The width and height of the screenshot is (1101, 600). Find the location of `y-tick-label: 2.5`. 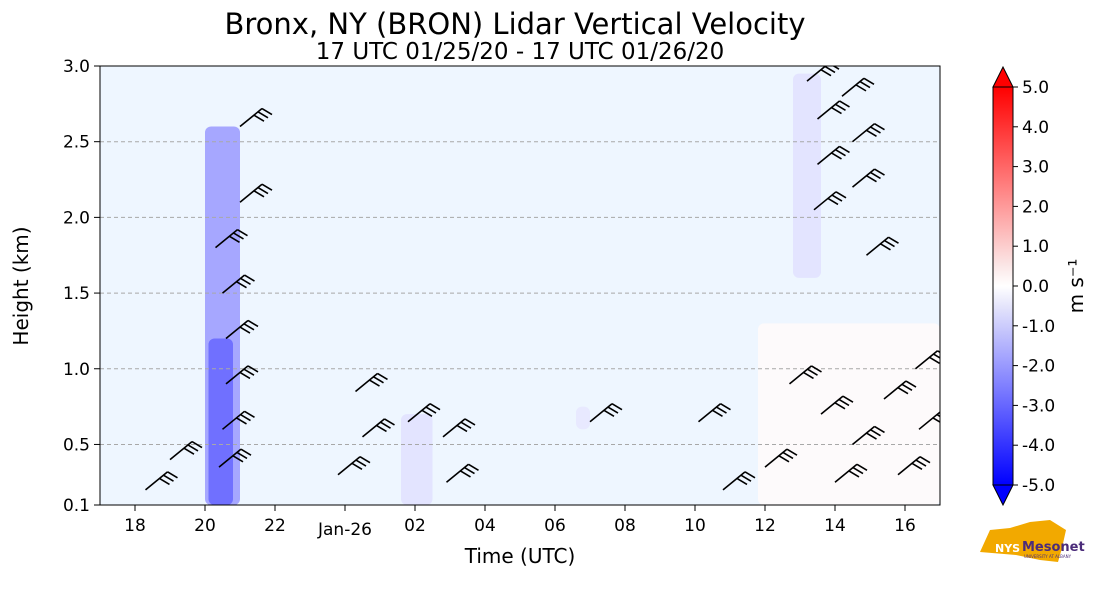

y-tick-label: 2.5 is located at coordinates (76, 143).